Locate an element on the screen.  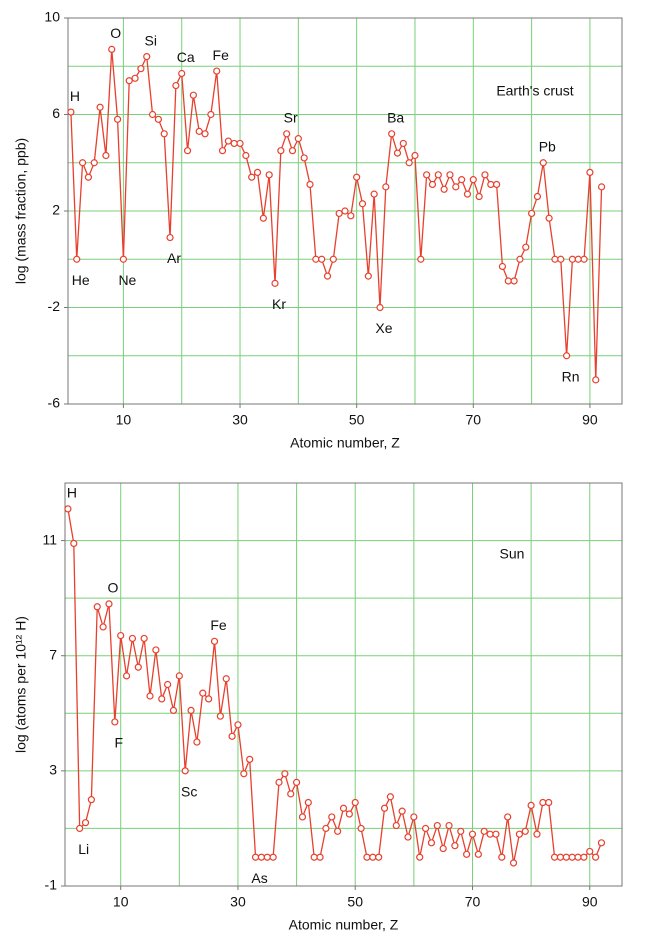
x-tick-label: 30 is located at coordinates (238, 902).